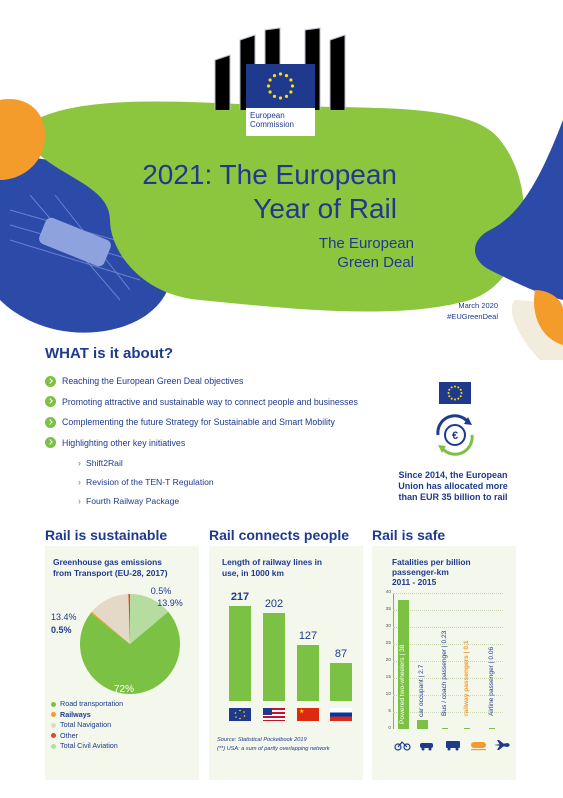 The width and height of the screenshot is (563, 798). Describe the element at coordinates (262, 740) in the screenshot. I see `source-text: Source: Statistical Pocketbook 2019` at that location.